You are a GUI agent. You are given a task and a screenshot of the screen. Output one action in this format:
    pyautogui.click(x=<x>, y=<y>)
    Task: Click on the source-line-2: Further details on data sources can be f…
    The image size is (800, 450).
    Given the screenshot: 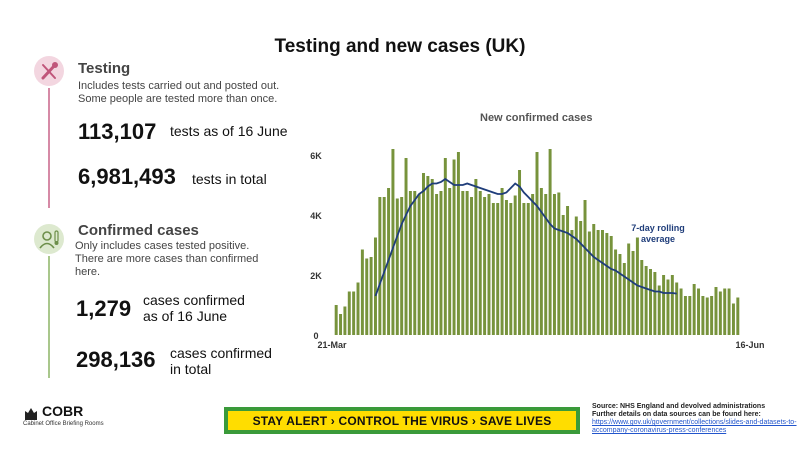 What is the action you would take?
    pyautogui.click(x=676, y=414)
    